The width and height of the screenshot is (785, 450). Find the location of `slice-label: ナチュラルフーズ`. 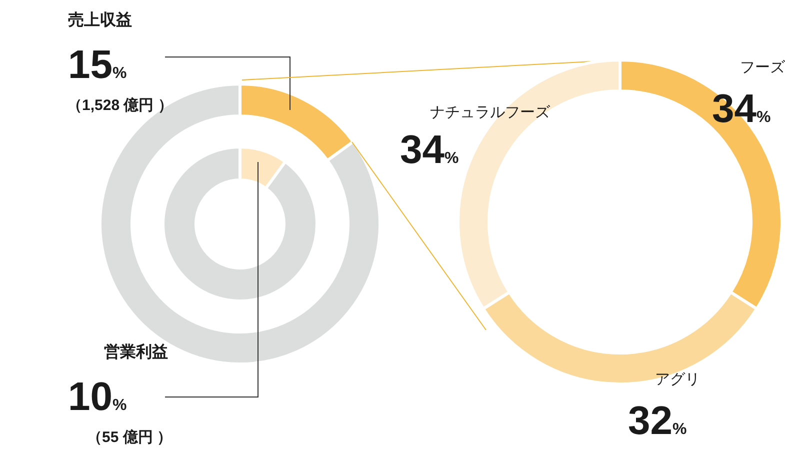

slice-label: ナチュラルフーズ is located at coordinates (490, 112).